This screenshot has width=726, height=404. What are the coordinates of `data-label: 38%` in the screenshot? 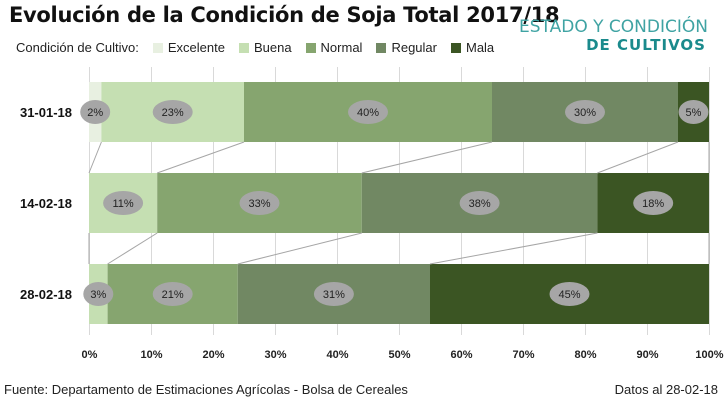 It's located at (480, 204).